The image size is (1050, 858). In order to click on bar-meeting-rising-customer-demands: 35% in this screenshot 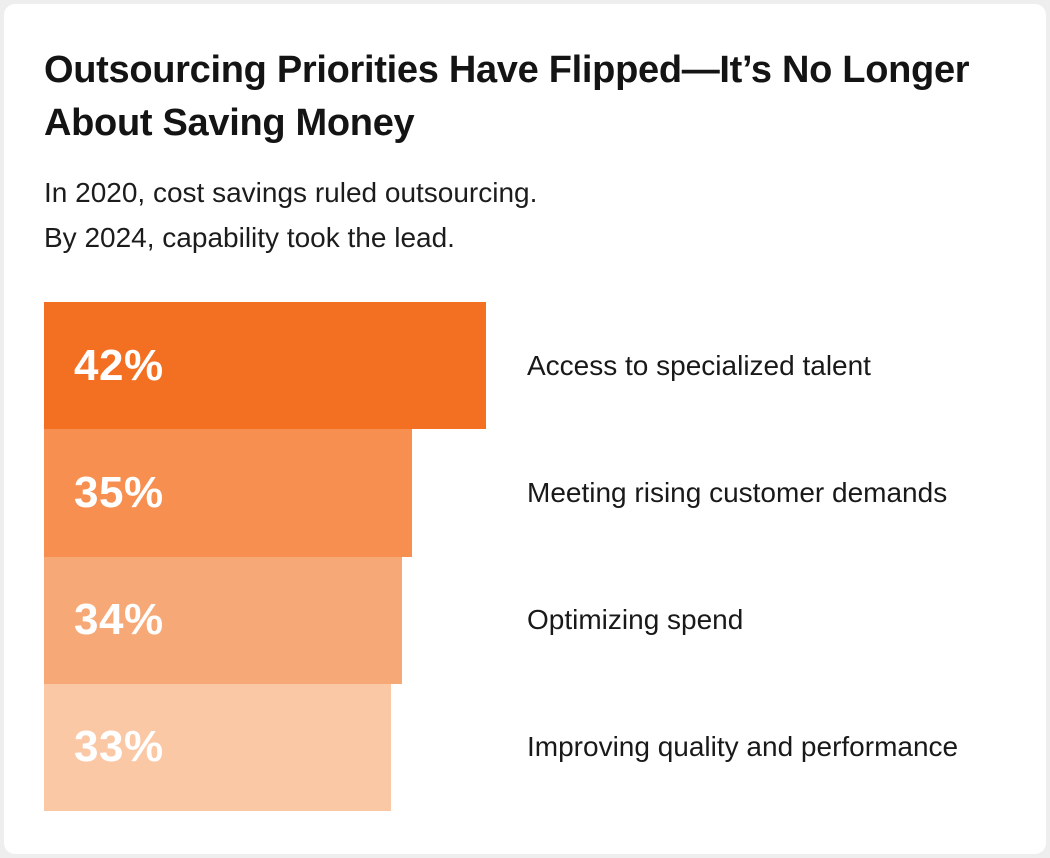, I will do `click(228, 493)`.